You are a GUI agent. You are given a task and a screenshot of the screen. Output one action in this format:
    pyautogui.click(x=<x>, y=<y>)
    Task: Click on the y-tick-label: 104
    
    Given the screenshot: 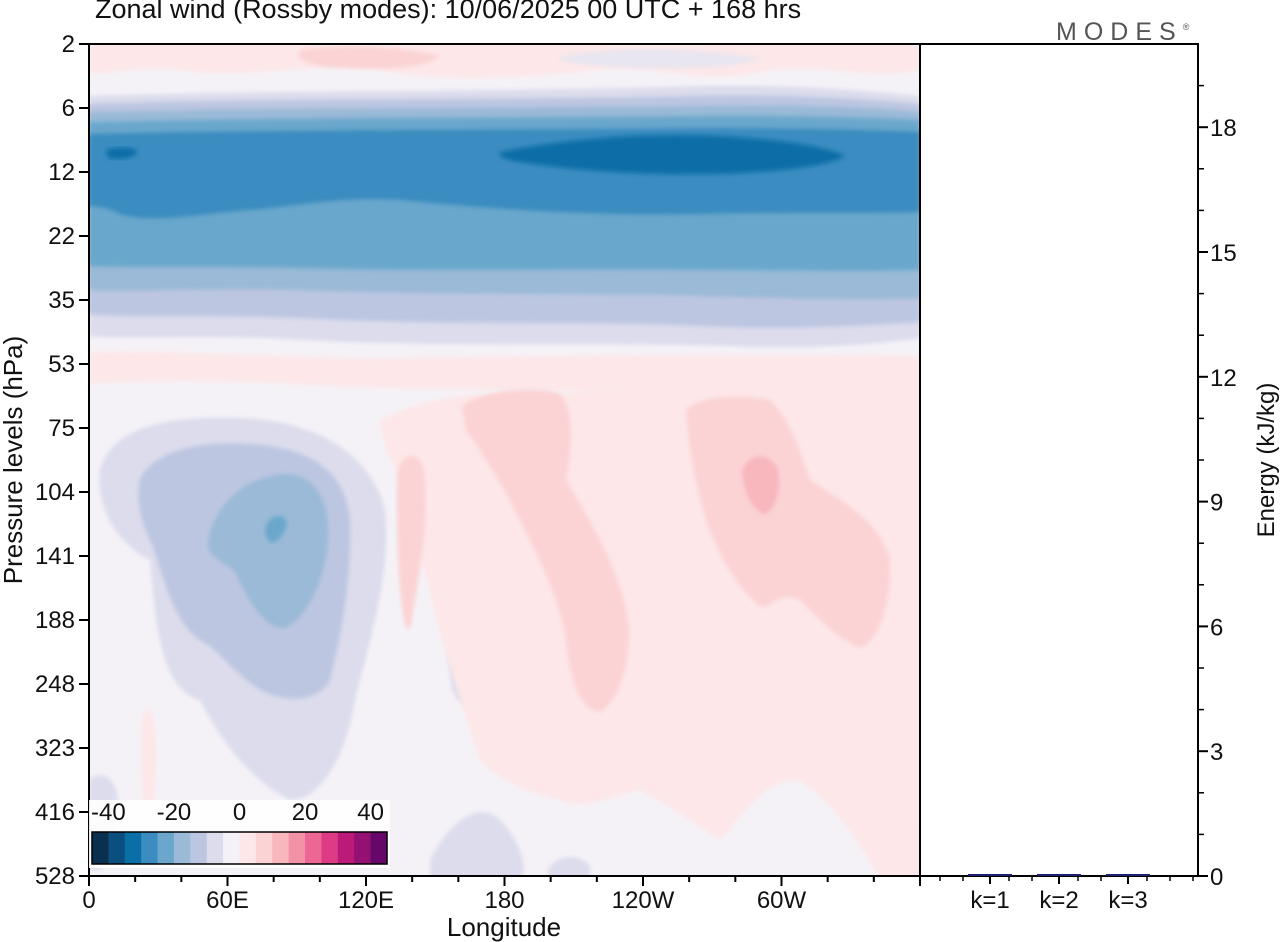 What is the action you would take?
    pyautogui.click(x=55, y=492)
    